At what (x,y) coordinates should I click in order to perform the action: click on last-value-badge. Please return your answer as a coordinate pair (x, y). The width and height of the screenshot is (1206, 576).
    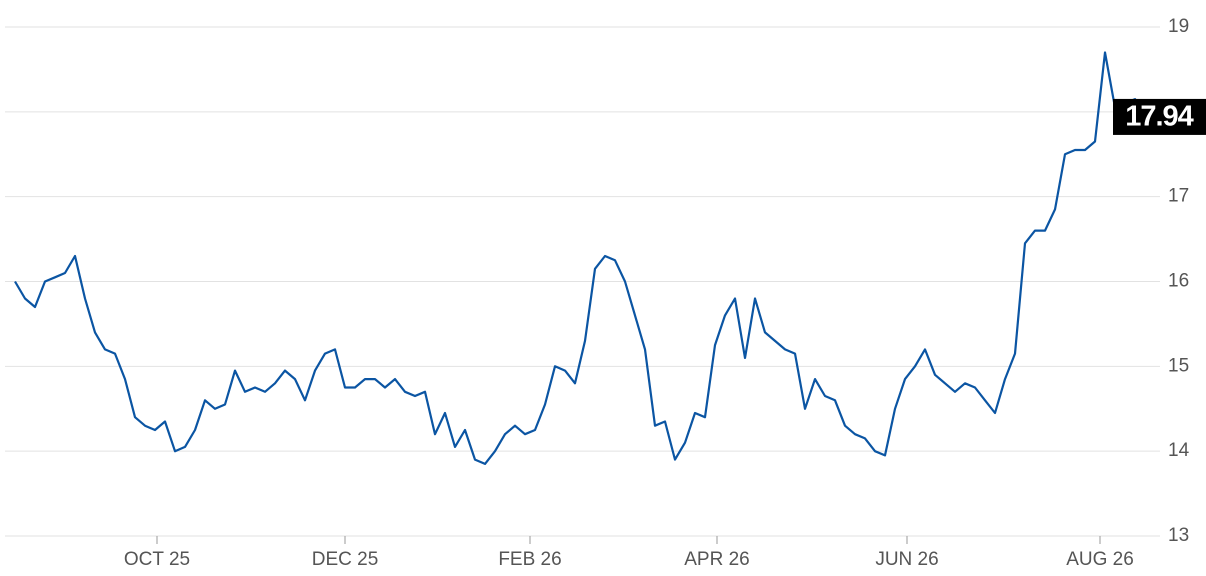
    Looking at the image, I should click on (1159, 116).